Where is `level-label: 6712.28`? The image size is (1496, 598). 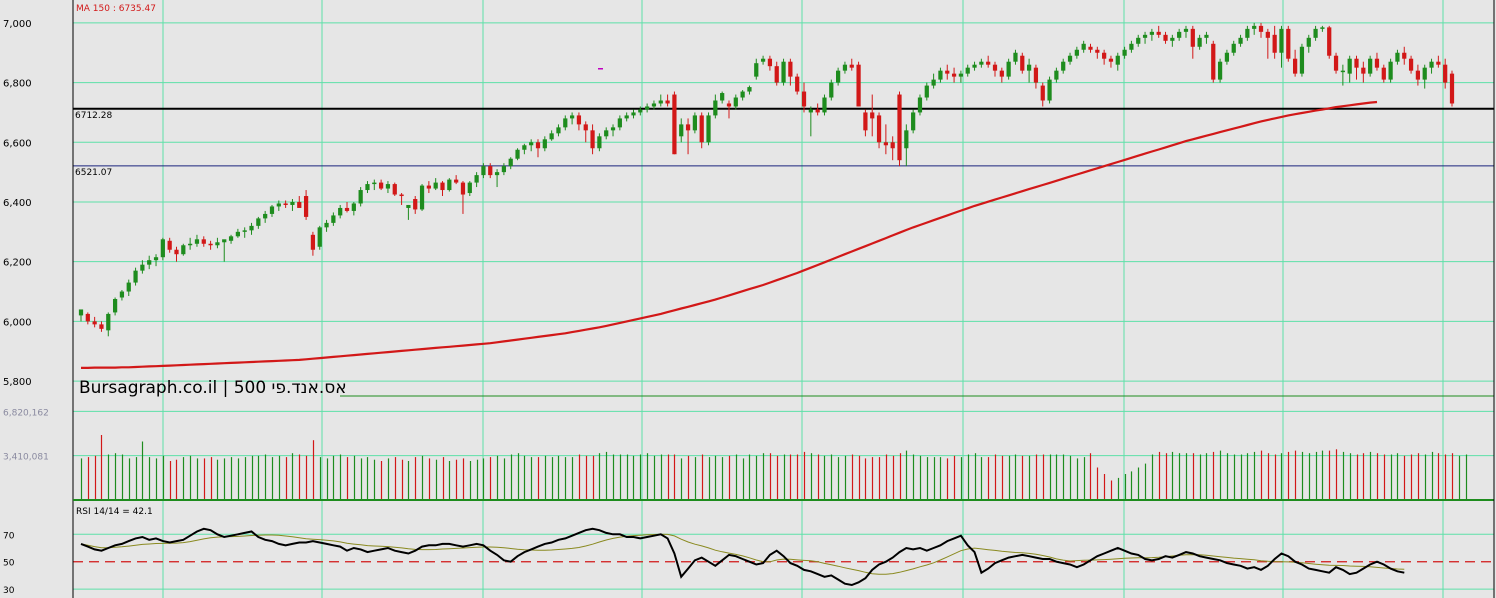 level-label: 6712.28 is located at coordinates (93, 116).